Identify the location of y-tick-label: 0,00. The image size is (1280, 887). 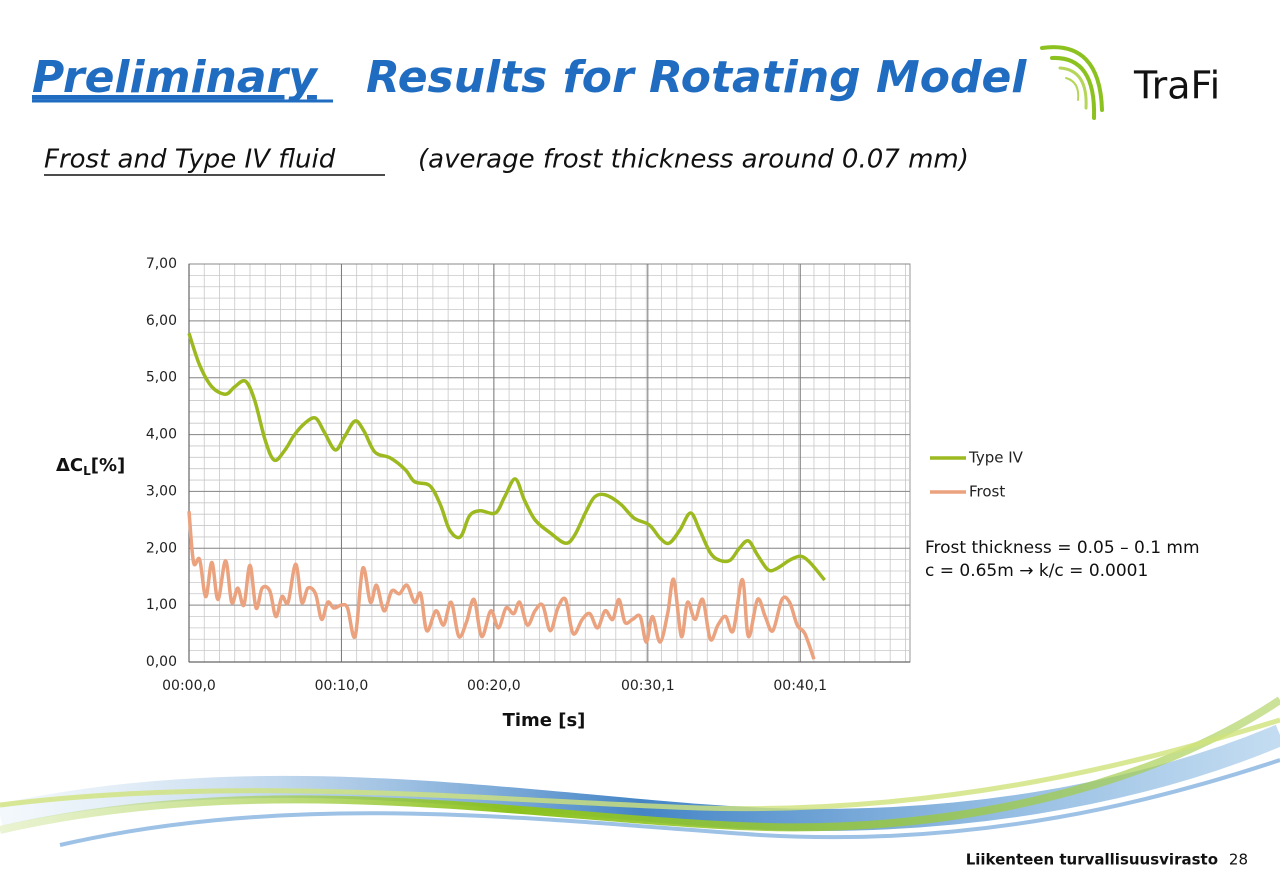
(161, 662).